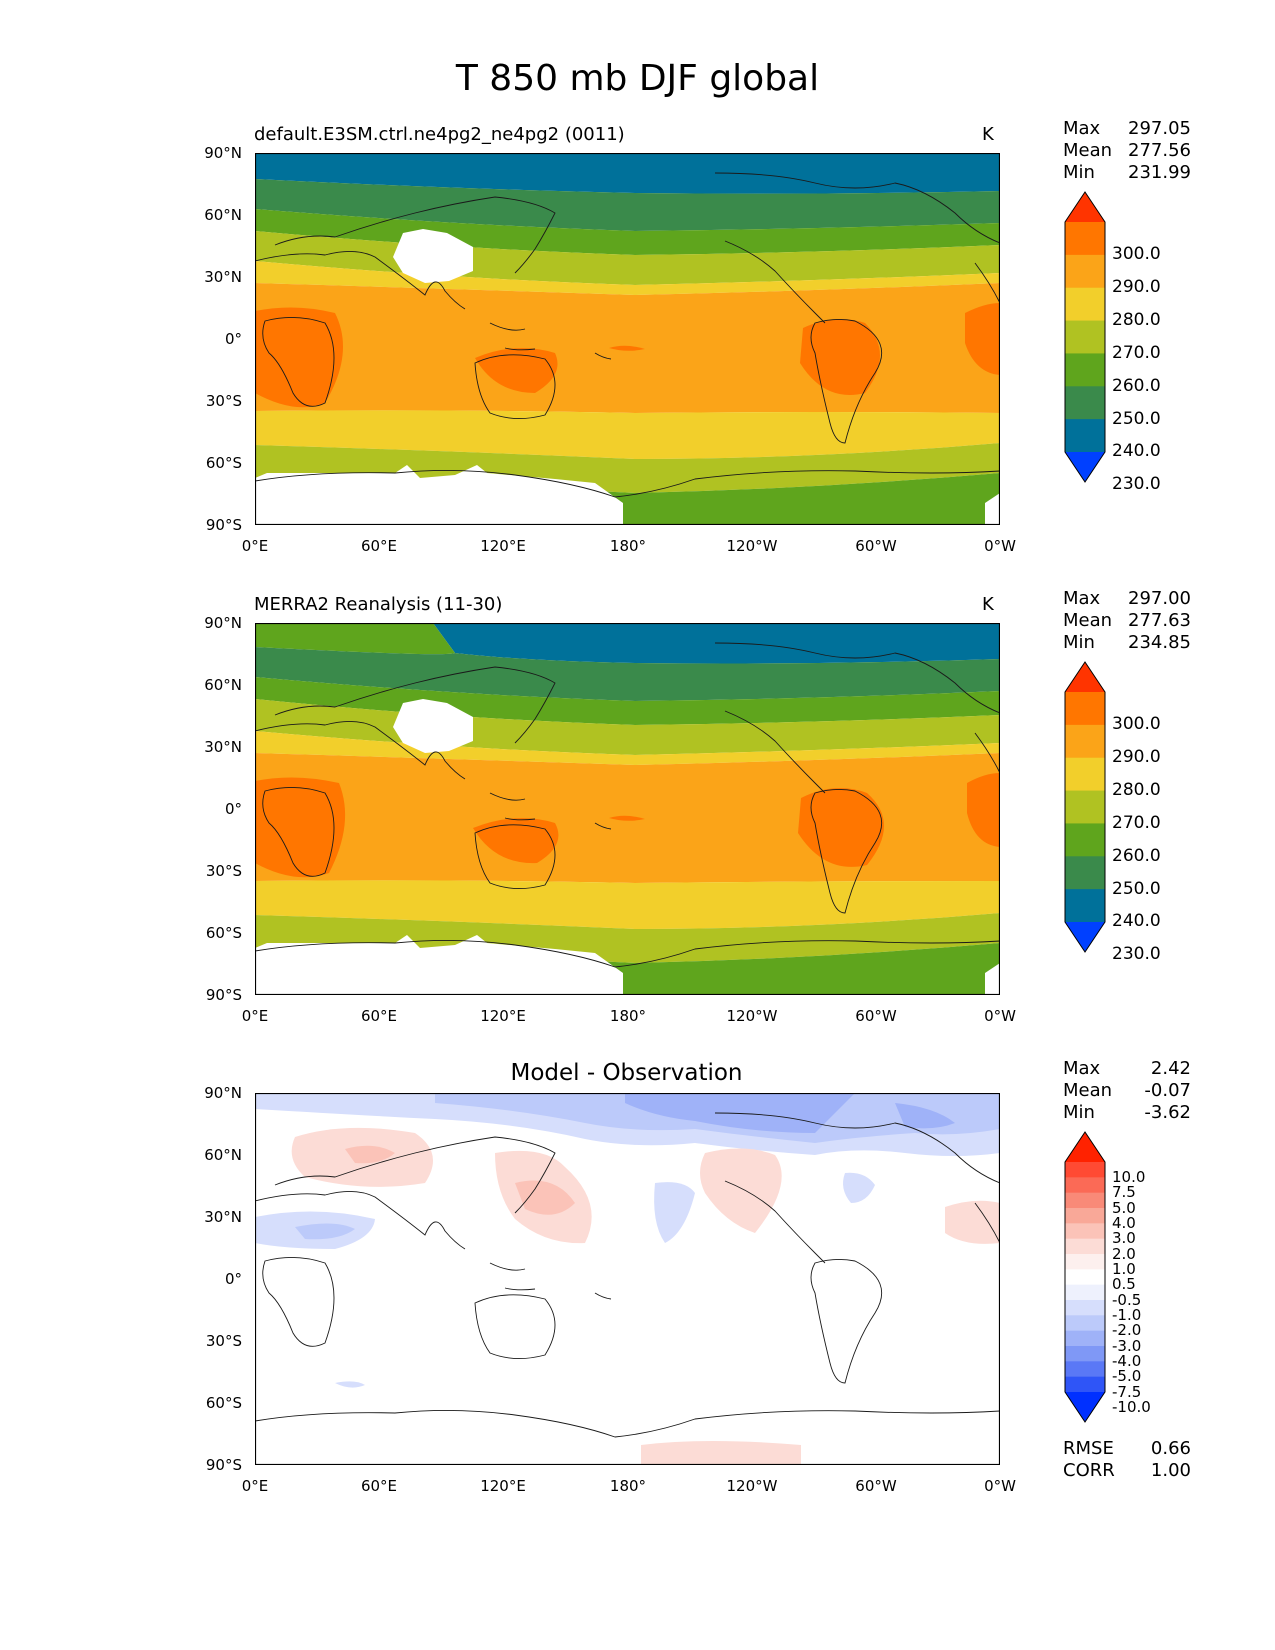 The image size is (1275, 1650). What do you see at coordinates (876, 546) in the screenshot?
I see `lon-tick: 60°W` at bounding box center [876, 546].